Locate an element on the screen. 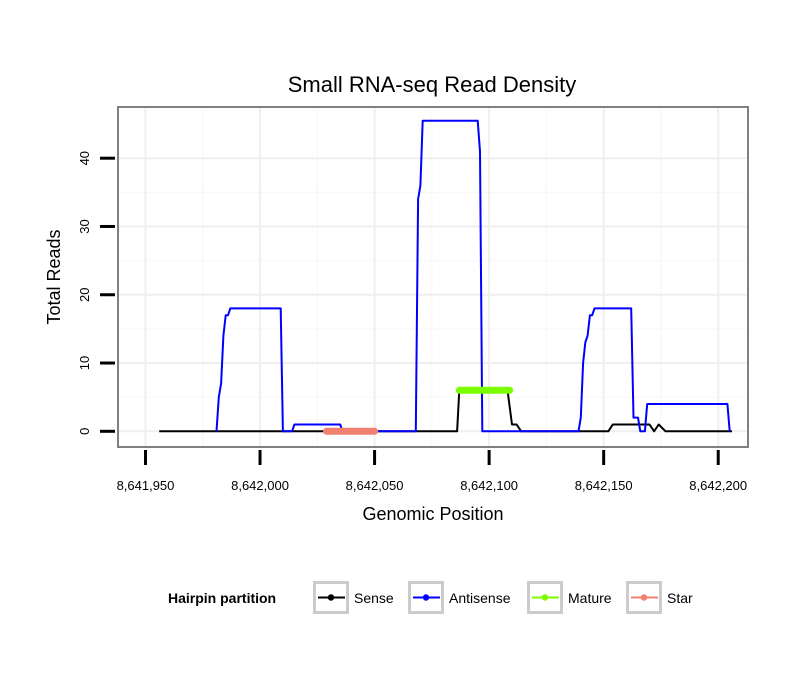 Image resolution: width=810 pixels, height=690 pixels. legend-item-mature: Mature is located at coordinates (569, 597).